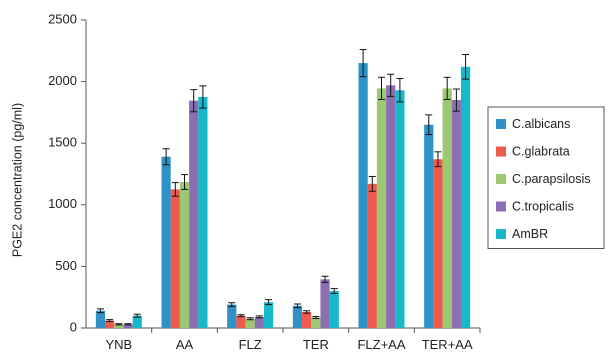 This screenshot has width=611, height=361. What do you see at coordinates (118, 344) in the screenshot?
I see `x-category-label: YNB` at bounding box center [118, 344].